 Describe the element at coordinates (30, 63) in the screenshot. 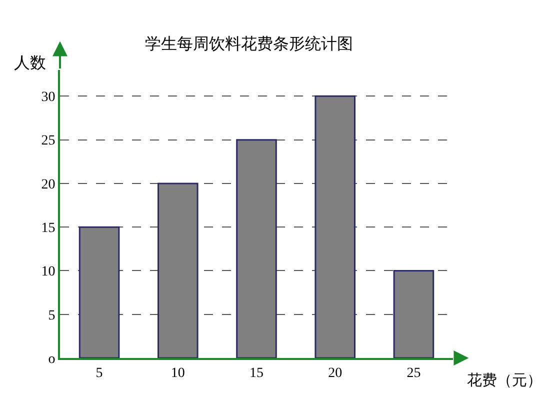

I see `y-axis-title: 人数` at that location.